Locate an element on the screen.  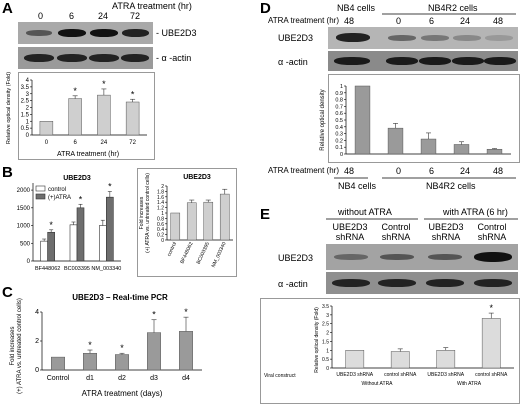
panel-e-lane-label-3: Control shRNA is located at coordinates (492, 232).